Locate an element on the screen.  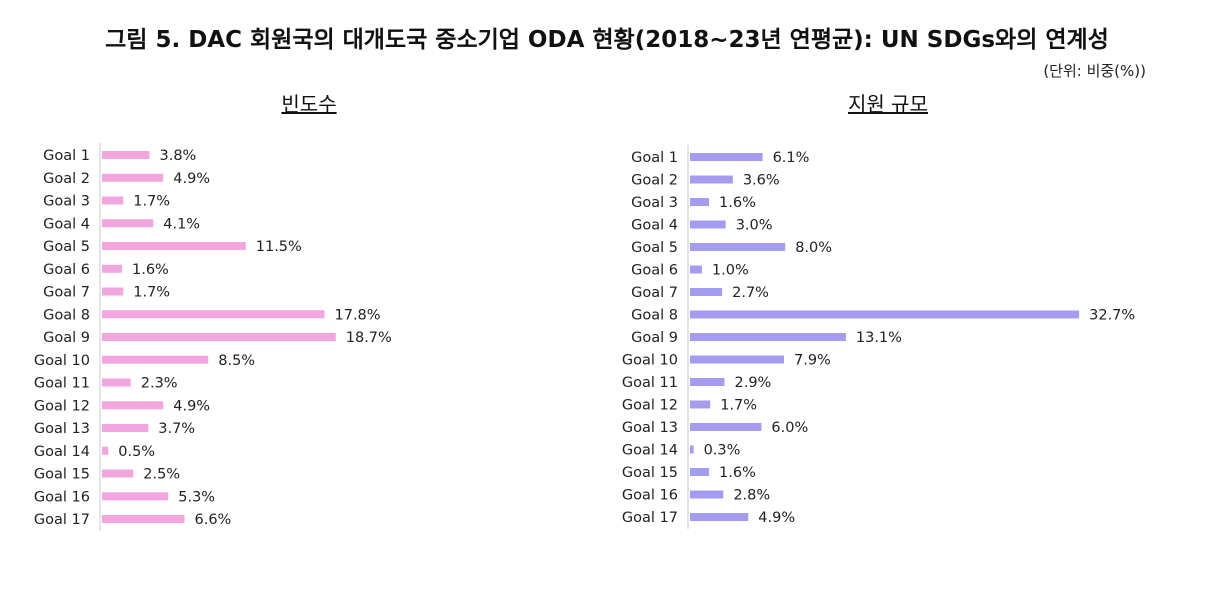
support-category-label: Goal 15 is located at coordinates (650, 473).